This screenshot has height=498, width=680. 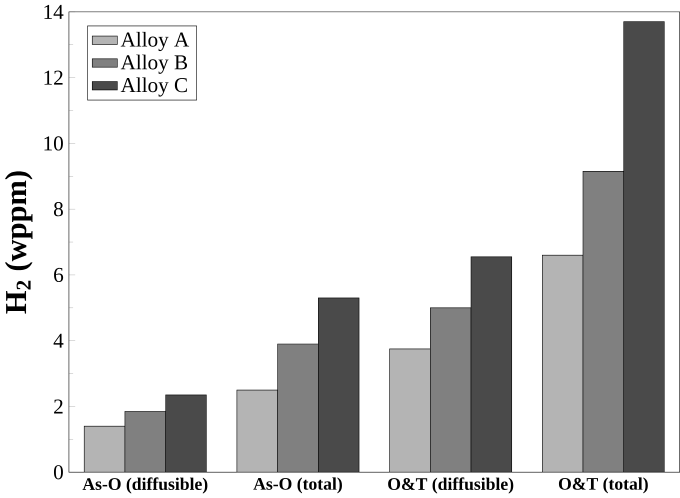 I want to click on y-tick-label: 14, so click(x=54, y=11).